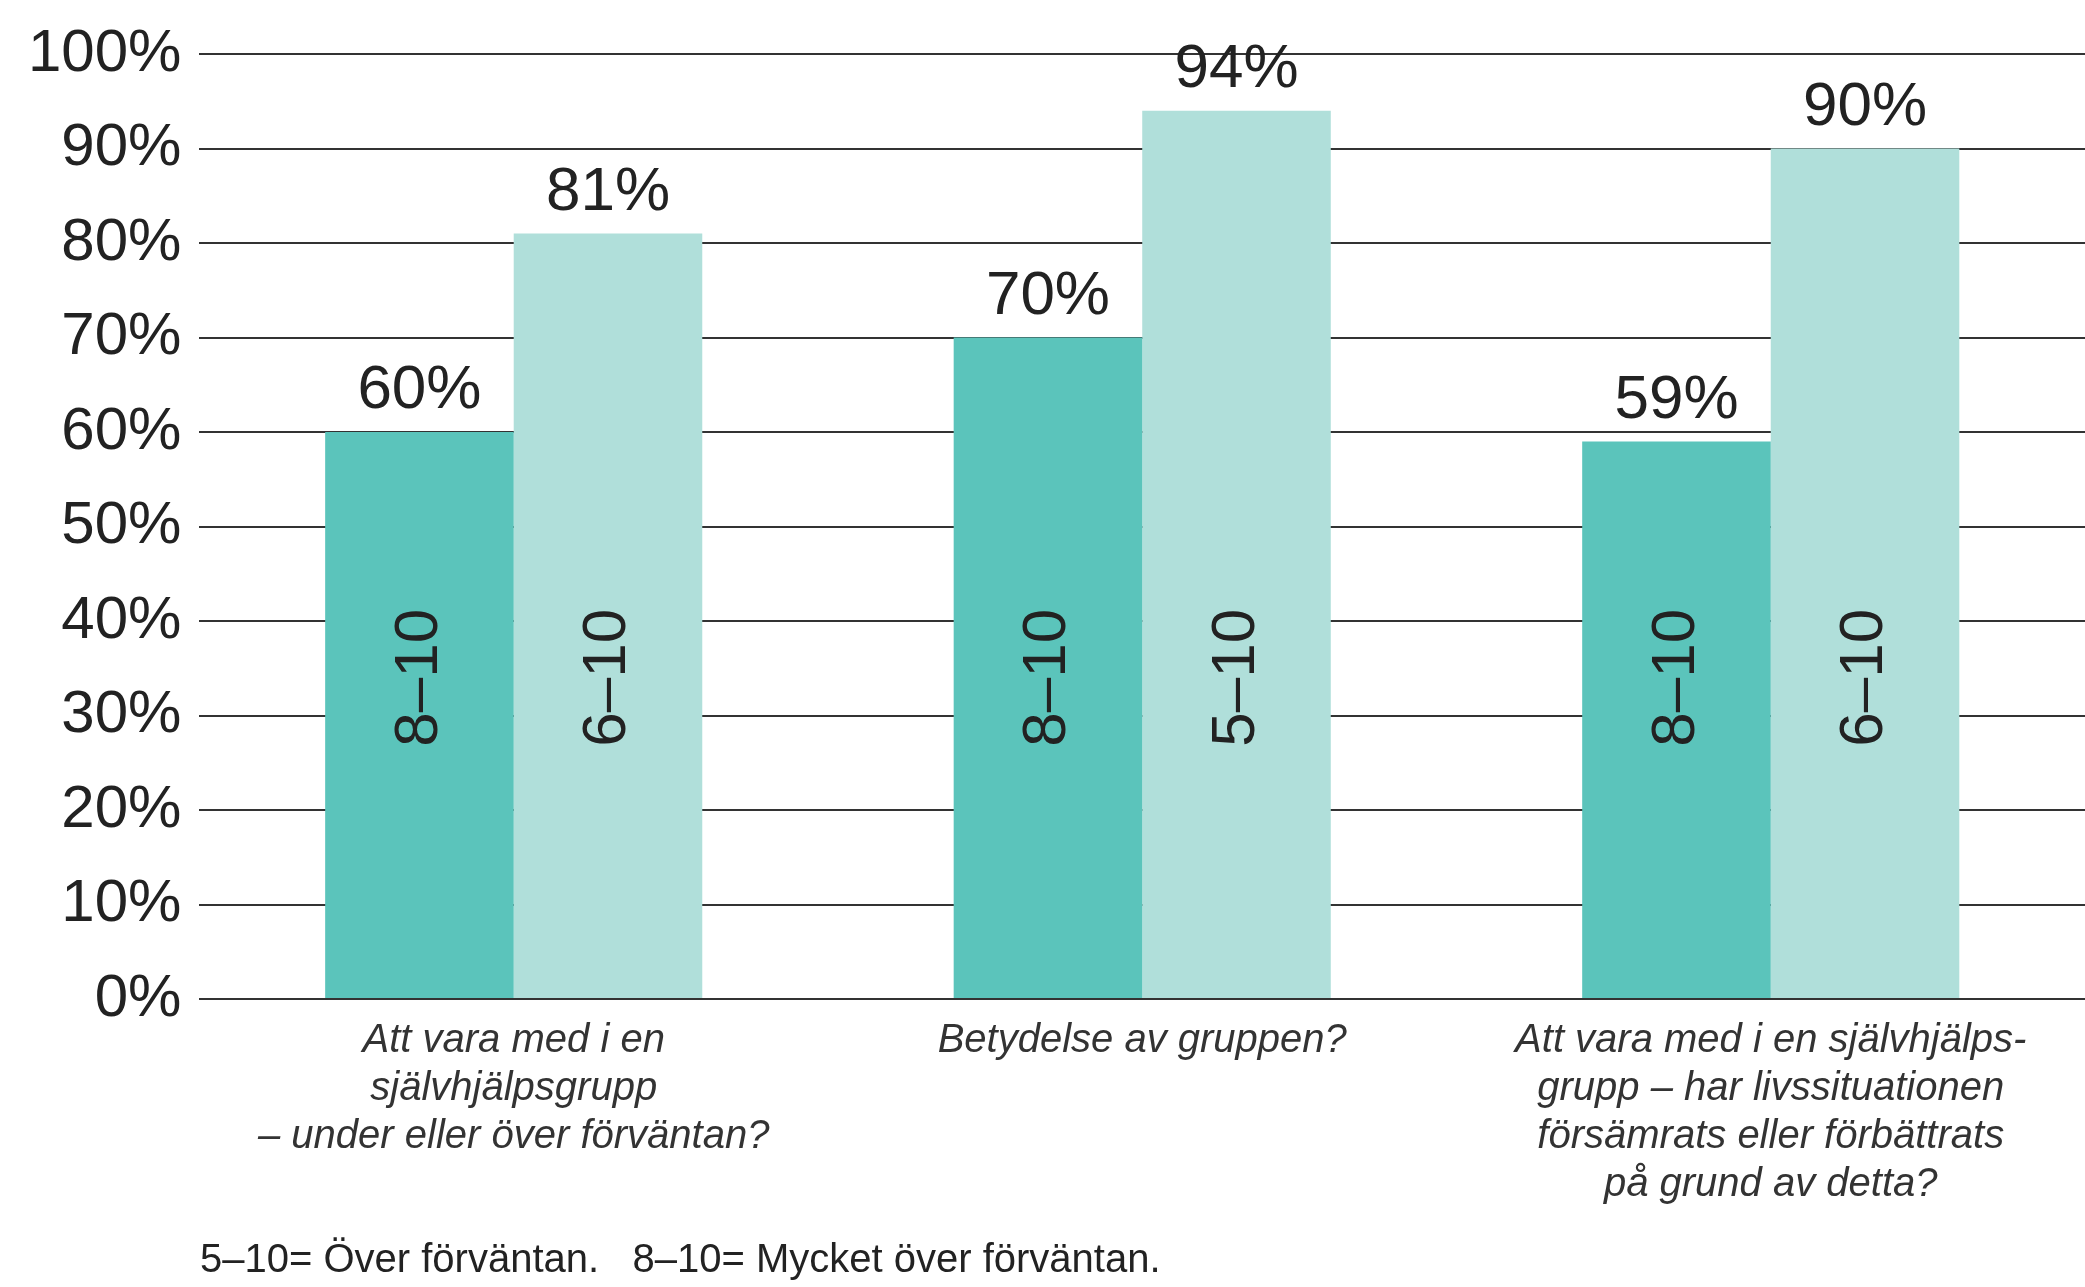 This screenshot has height=1287, width=2085. Describe the element at coordinates (1142, 1038) in the screenshot. I see `x-tick-label: Betydelse av gruppen?` at that location.